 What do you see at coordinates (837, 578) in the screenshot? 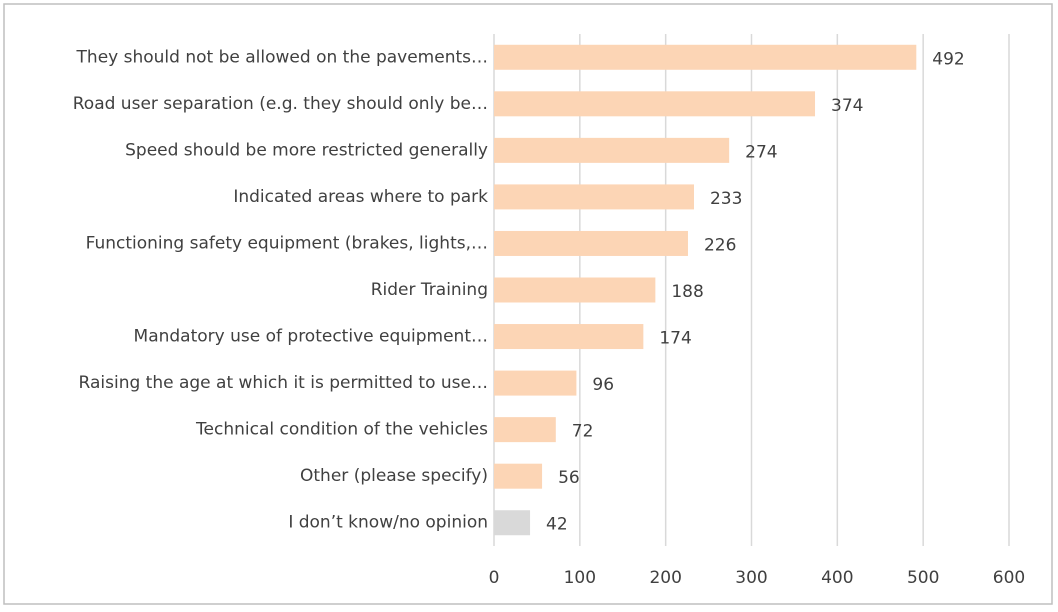
I see `x-tick-label: 400` at bounding box center [837, 578].